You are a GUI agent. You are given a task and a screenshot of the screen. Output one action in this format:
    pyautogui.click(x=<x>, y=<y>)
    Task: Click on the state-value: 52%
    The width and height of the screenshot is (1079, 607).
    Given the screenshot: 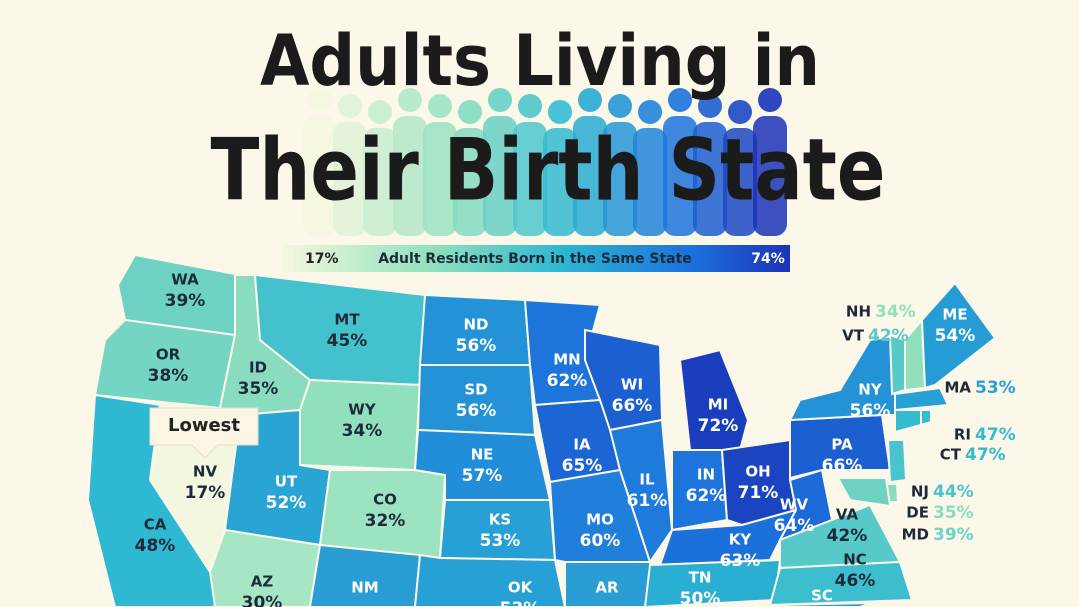 What is the action you would take?
    pyautogui.click(x=286, y=503)
    